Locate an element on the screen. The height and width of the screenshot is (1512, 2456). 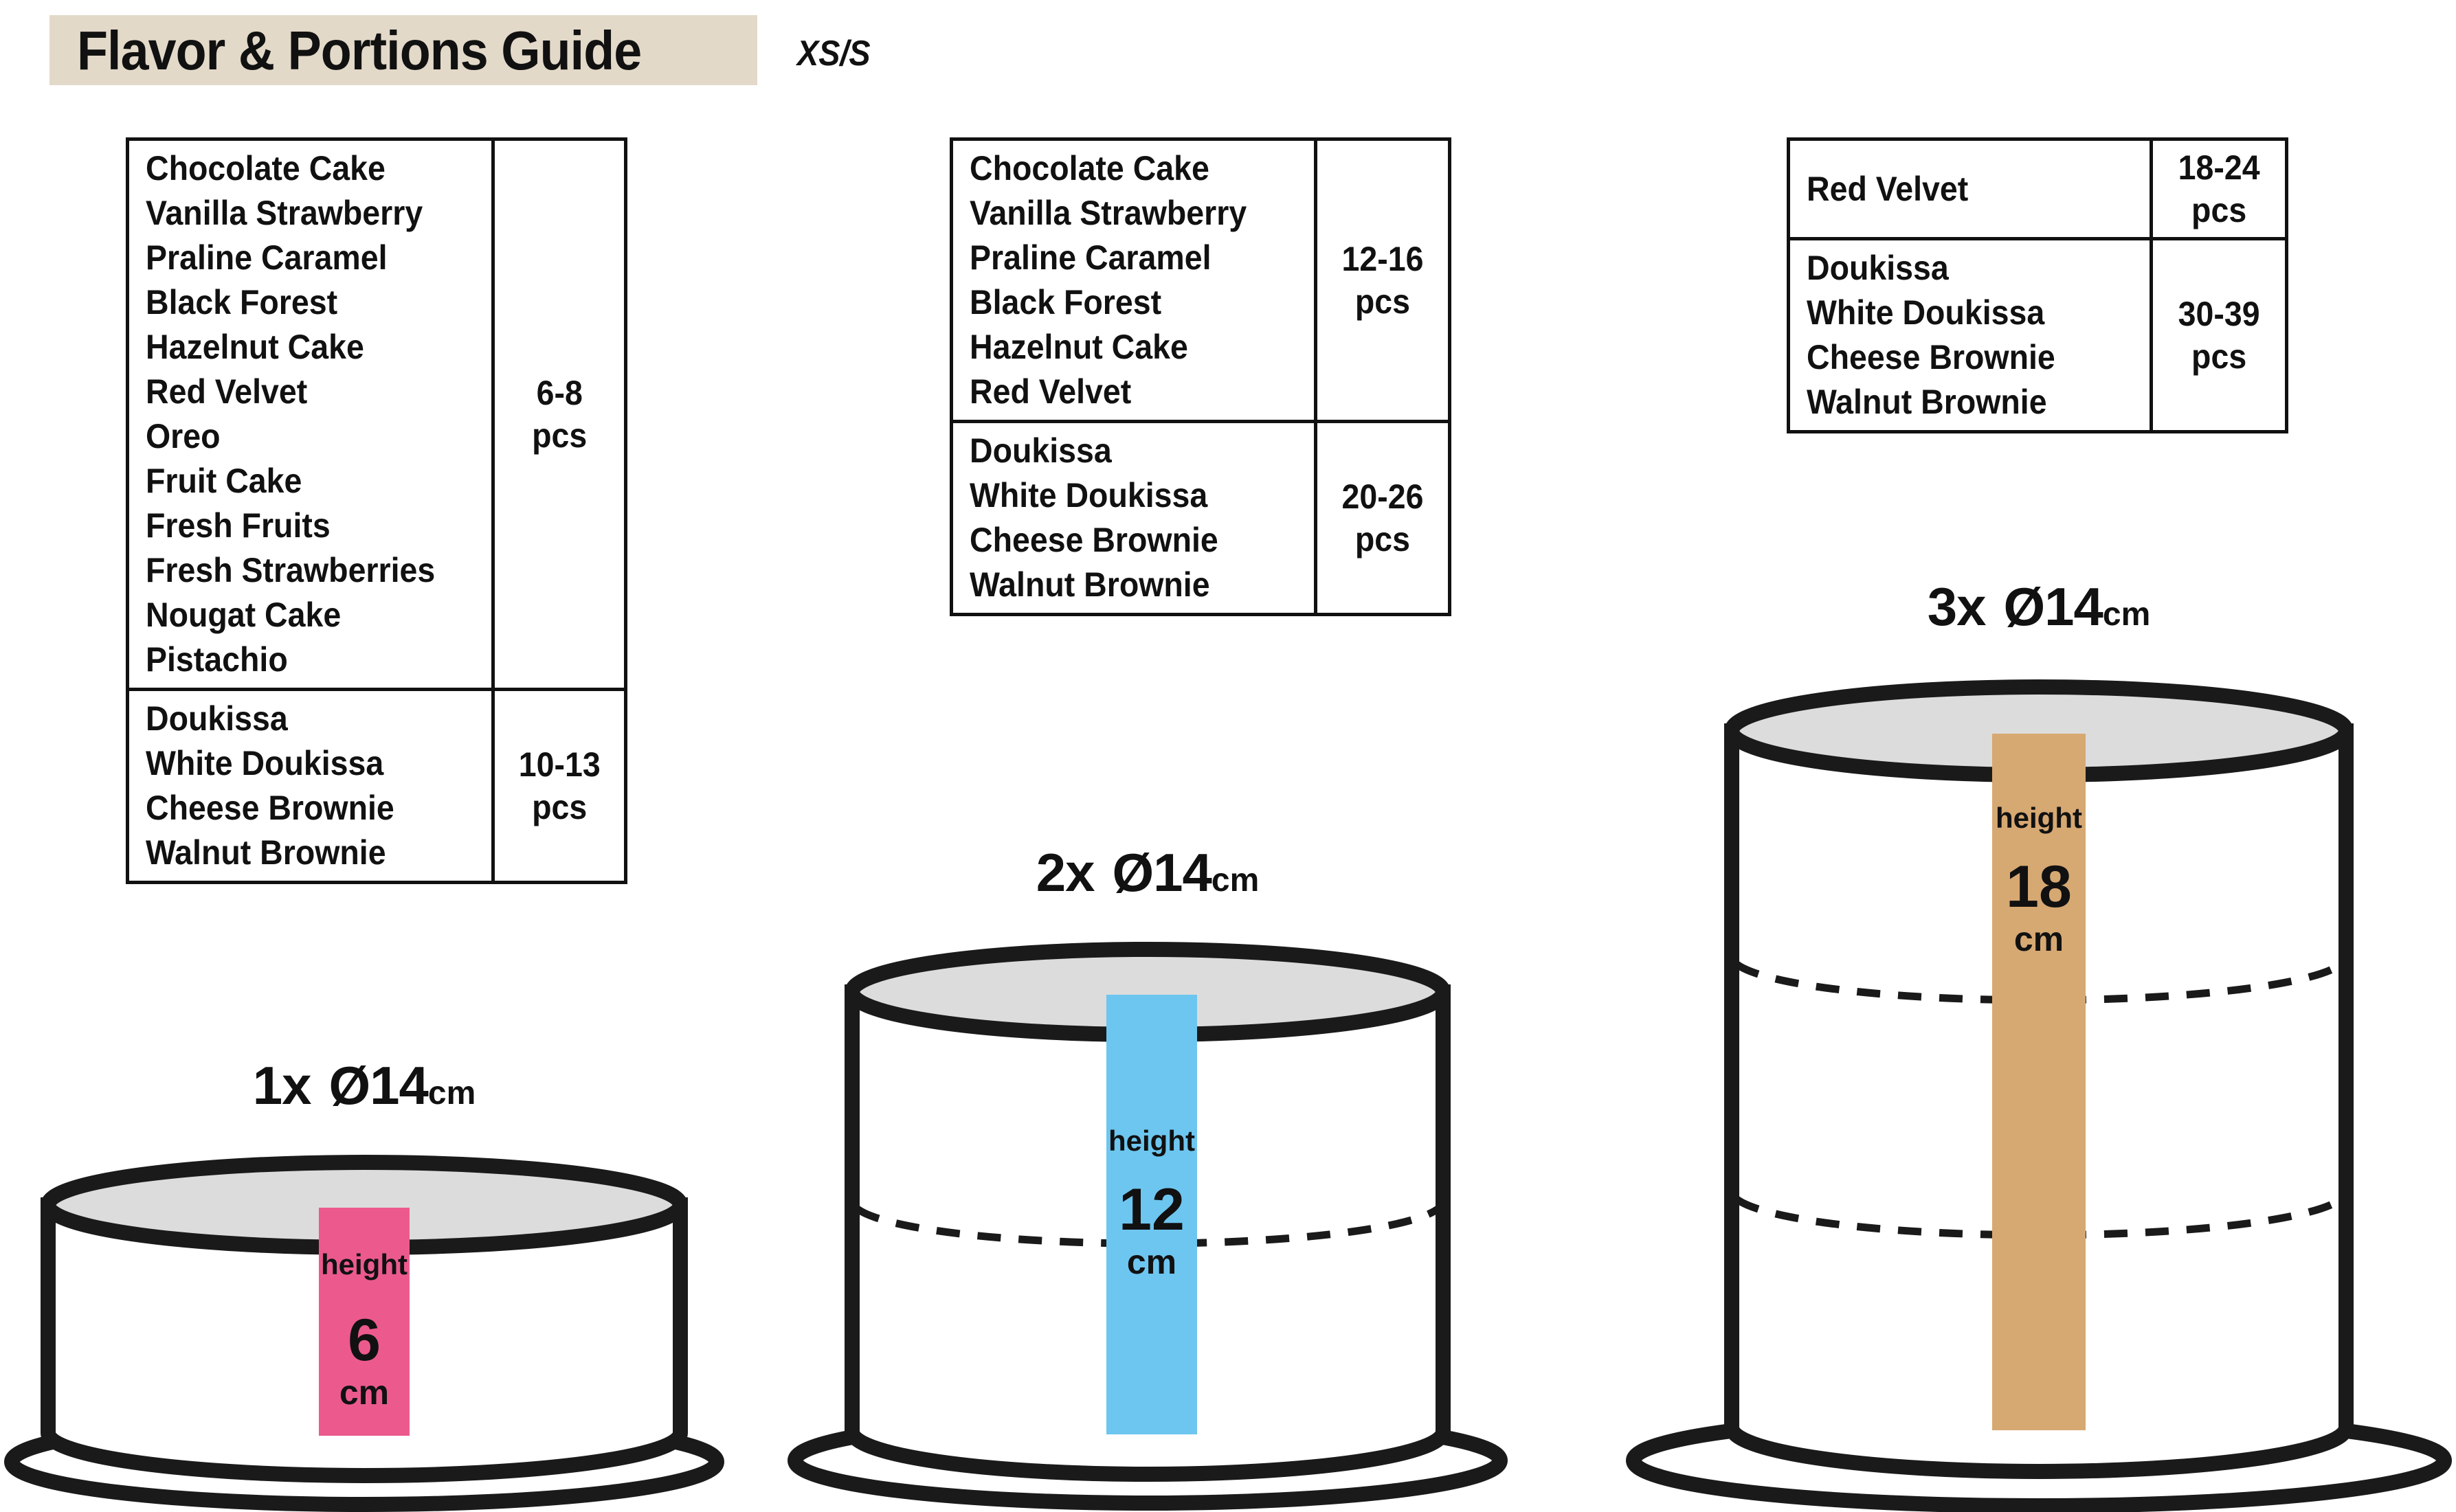
cake-illustration-2x is located at coordinates (1148, 1227).